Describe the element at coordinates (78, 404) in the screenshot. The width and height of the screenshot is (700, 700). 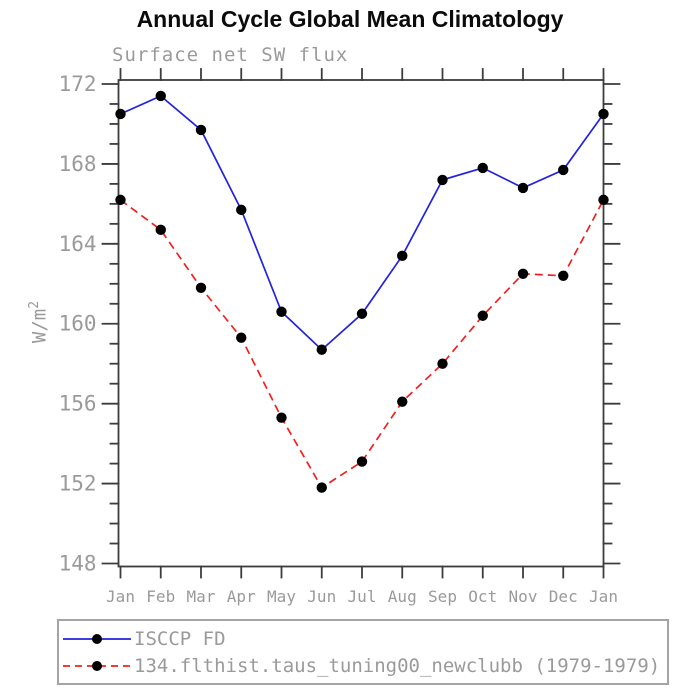
I see `svg-text: 156` at that location.